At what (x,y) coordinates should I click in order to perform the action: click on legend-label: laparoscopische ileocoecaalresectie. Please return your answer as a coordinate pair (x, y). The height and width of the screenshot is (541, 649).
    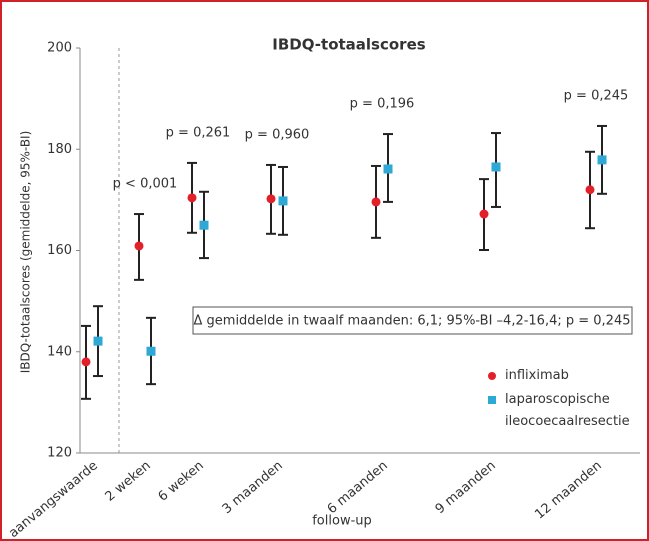
    Looking at the image, I should click on (567, 410).